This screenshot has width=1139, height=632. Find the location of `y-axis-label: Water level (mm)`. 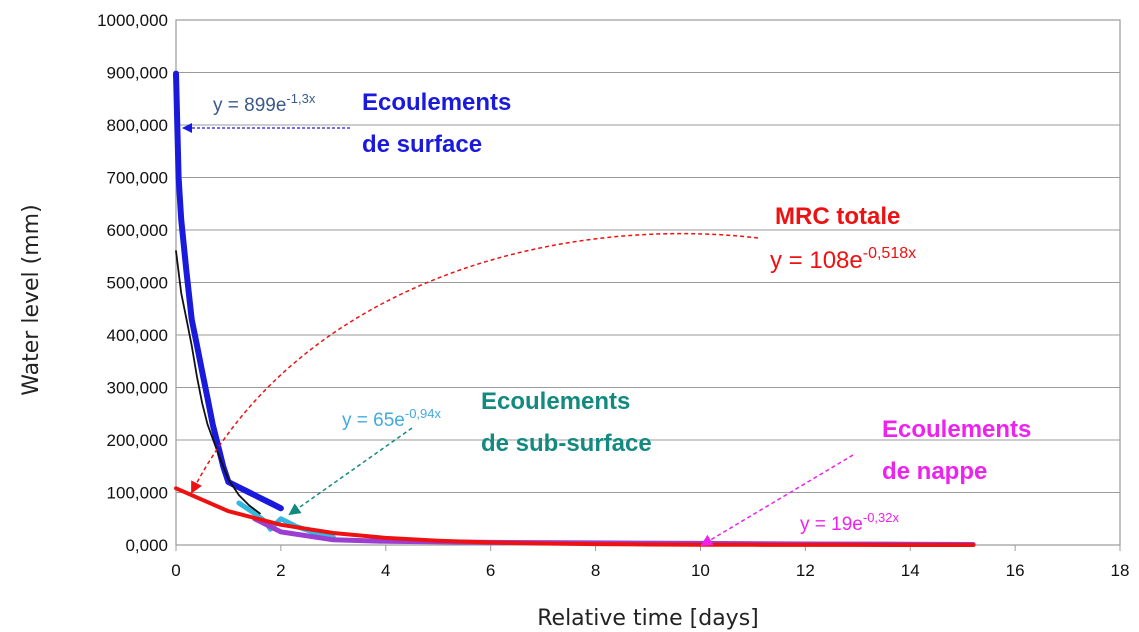

y-axis-label: Water level (mm) is located at coordinates (31, 299).